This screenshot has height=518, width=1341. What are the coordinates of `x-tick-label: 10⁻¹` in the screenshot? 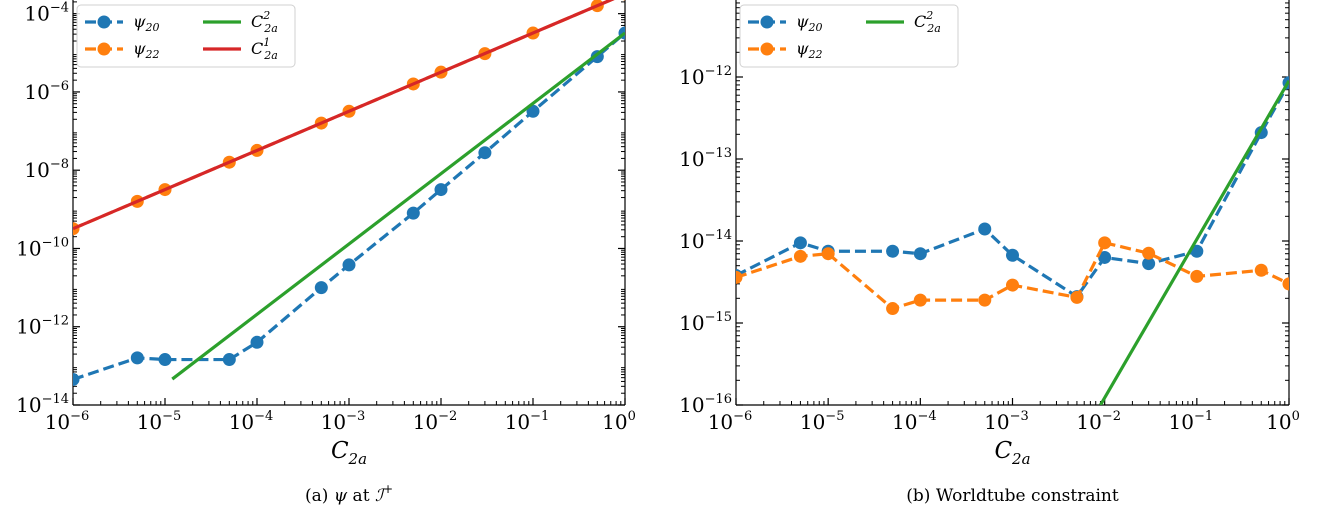 It's located at (527, 421).